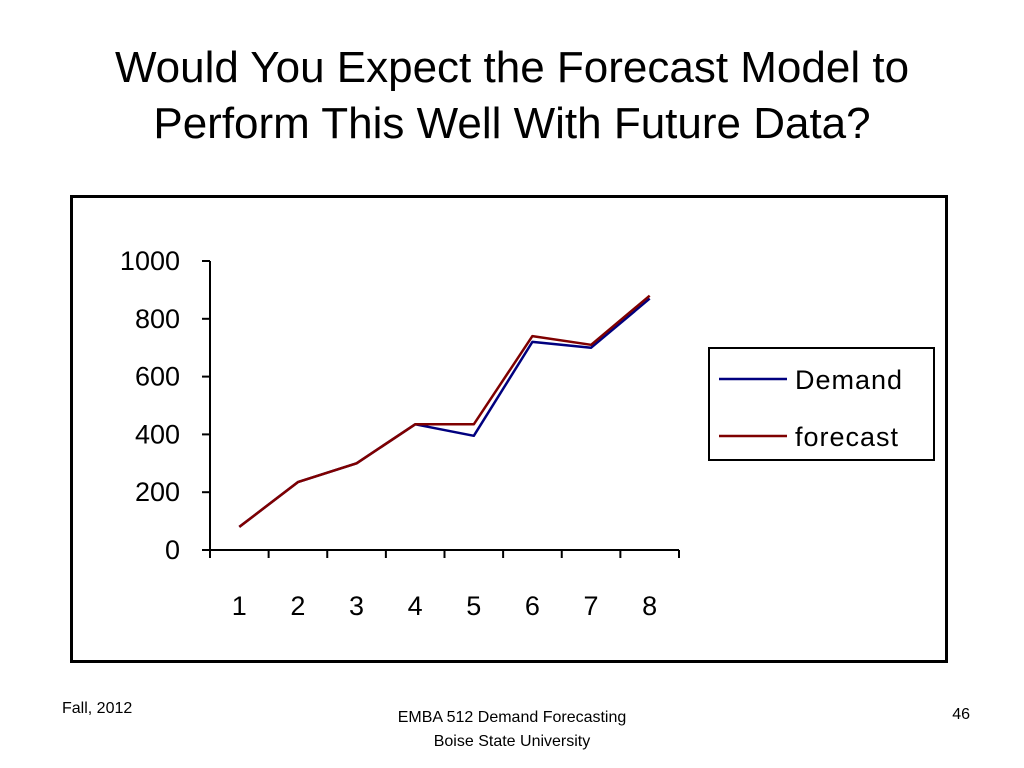 Image resolution: width=1024 pixels, height=768 pixels. I want to click on x-tick-label: 1, so click(239, 606).